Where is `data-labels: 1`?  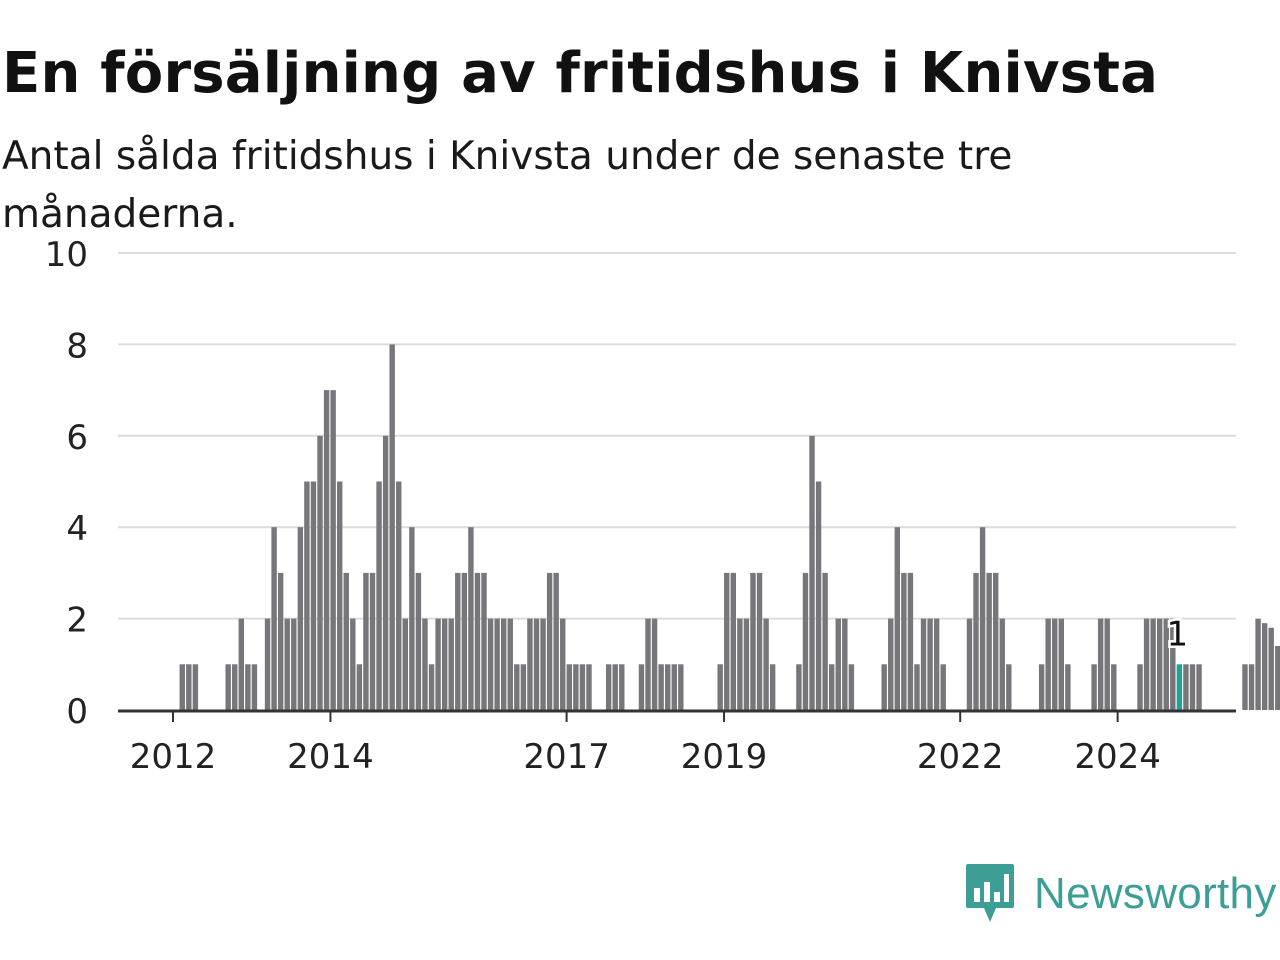
data-labels: 1 is located at coordinates (1177, 634).